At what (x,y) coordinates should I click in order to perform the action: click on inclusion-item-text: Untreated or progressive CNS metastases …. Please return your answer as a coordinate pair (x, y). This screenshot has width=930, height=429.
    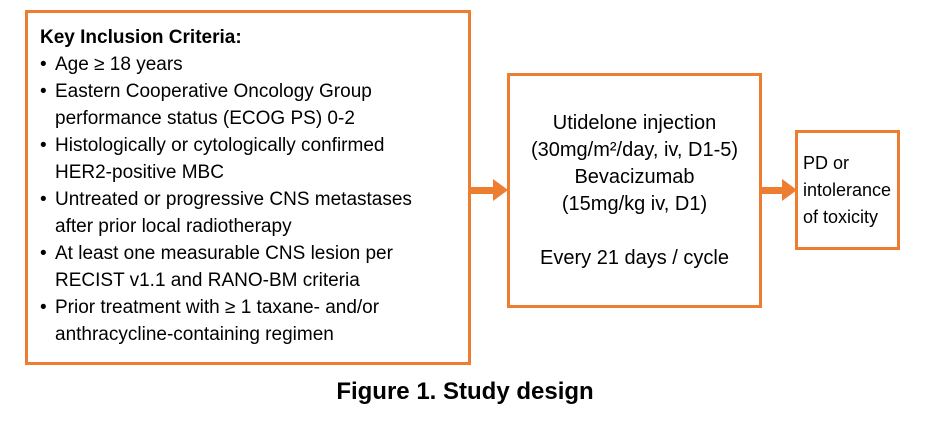
    Looking at the image, I should click on (233, 213).